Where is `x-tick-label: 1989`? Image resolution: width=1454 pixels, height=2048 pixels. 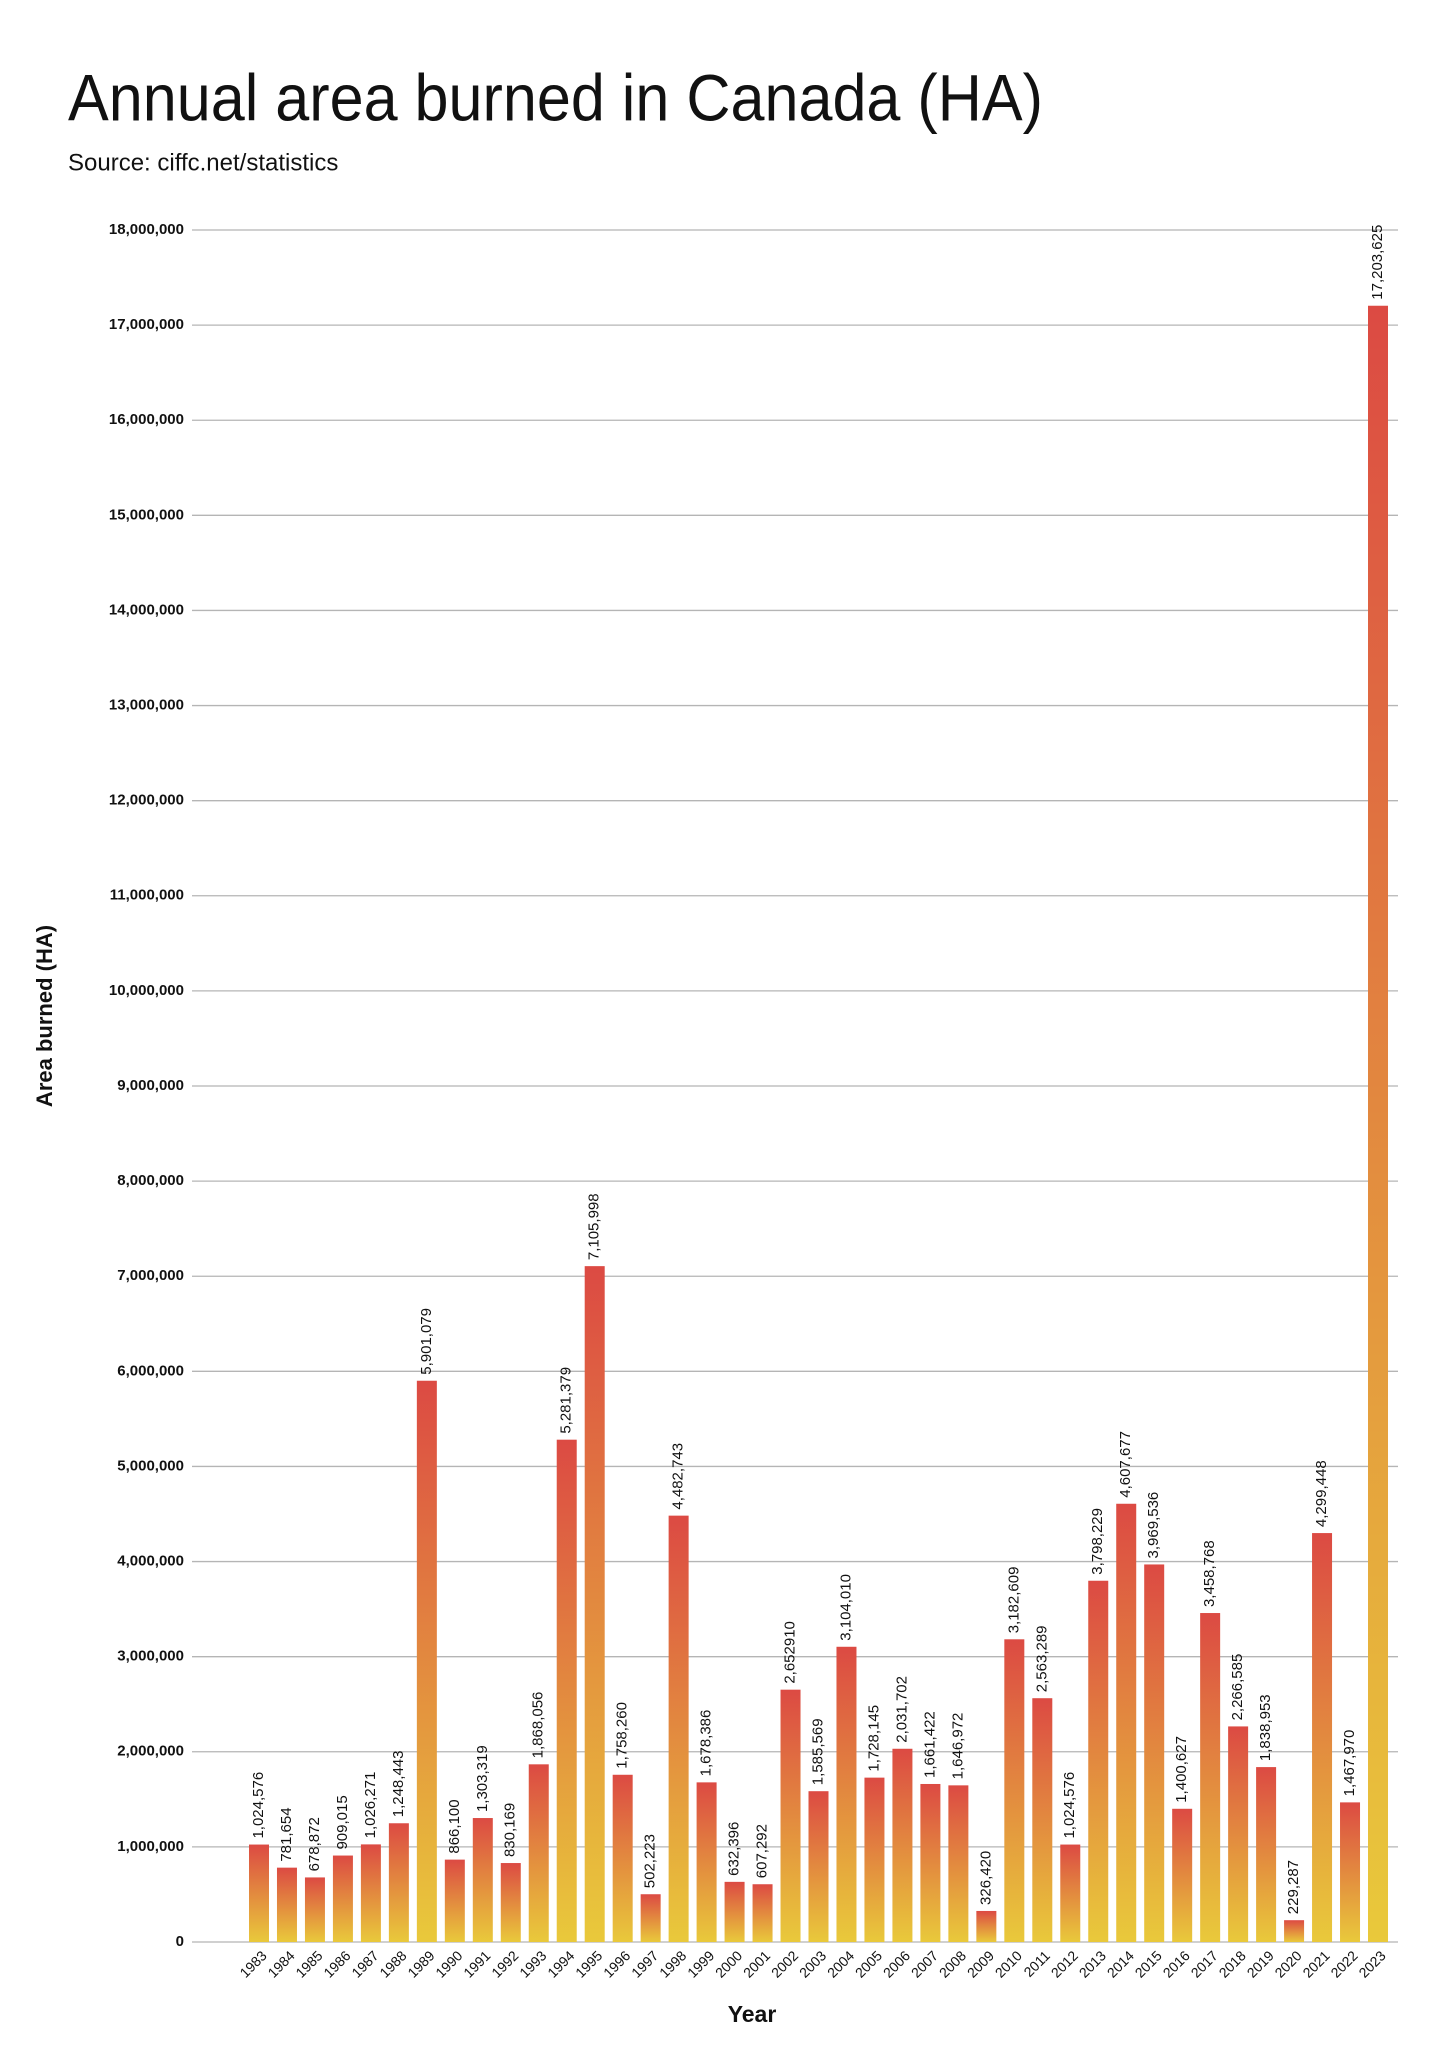
x-tick-label: 1989 is located at coordinates (420, 1963).